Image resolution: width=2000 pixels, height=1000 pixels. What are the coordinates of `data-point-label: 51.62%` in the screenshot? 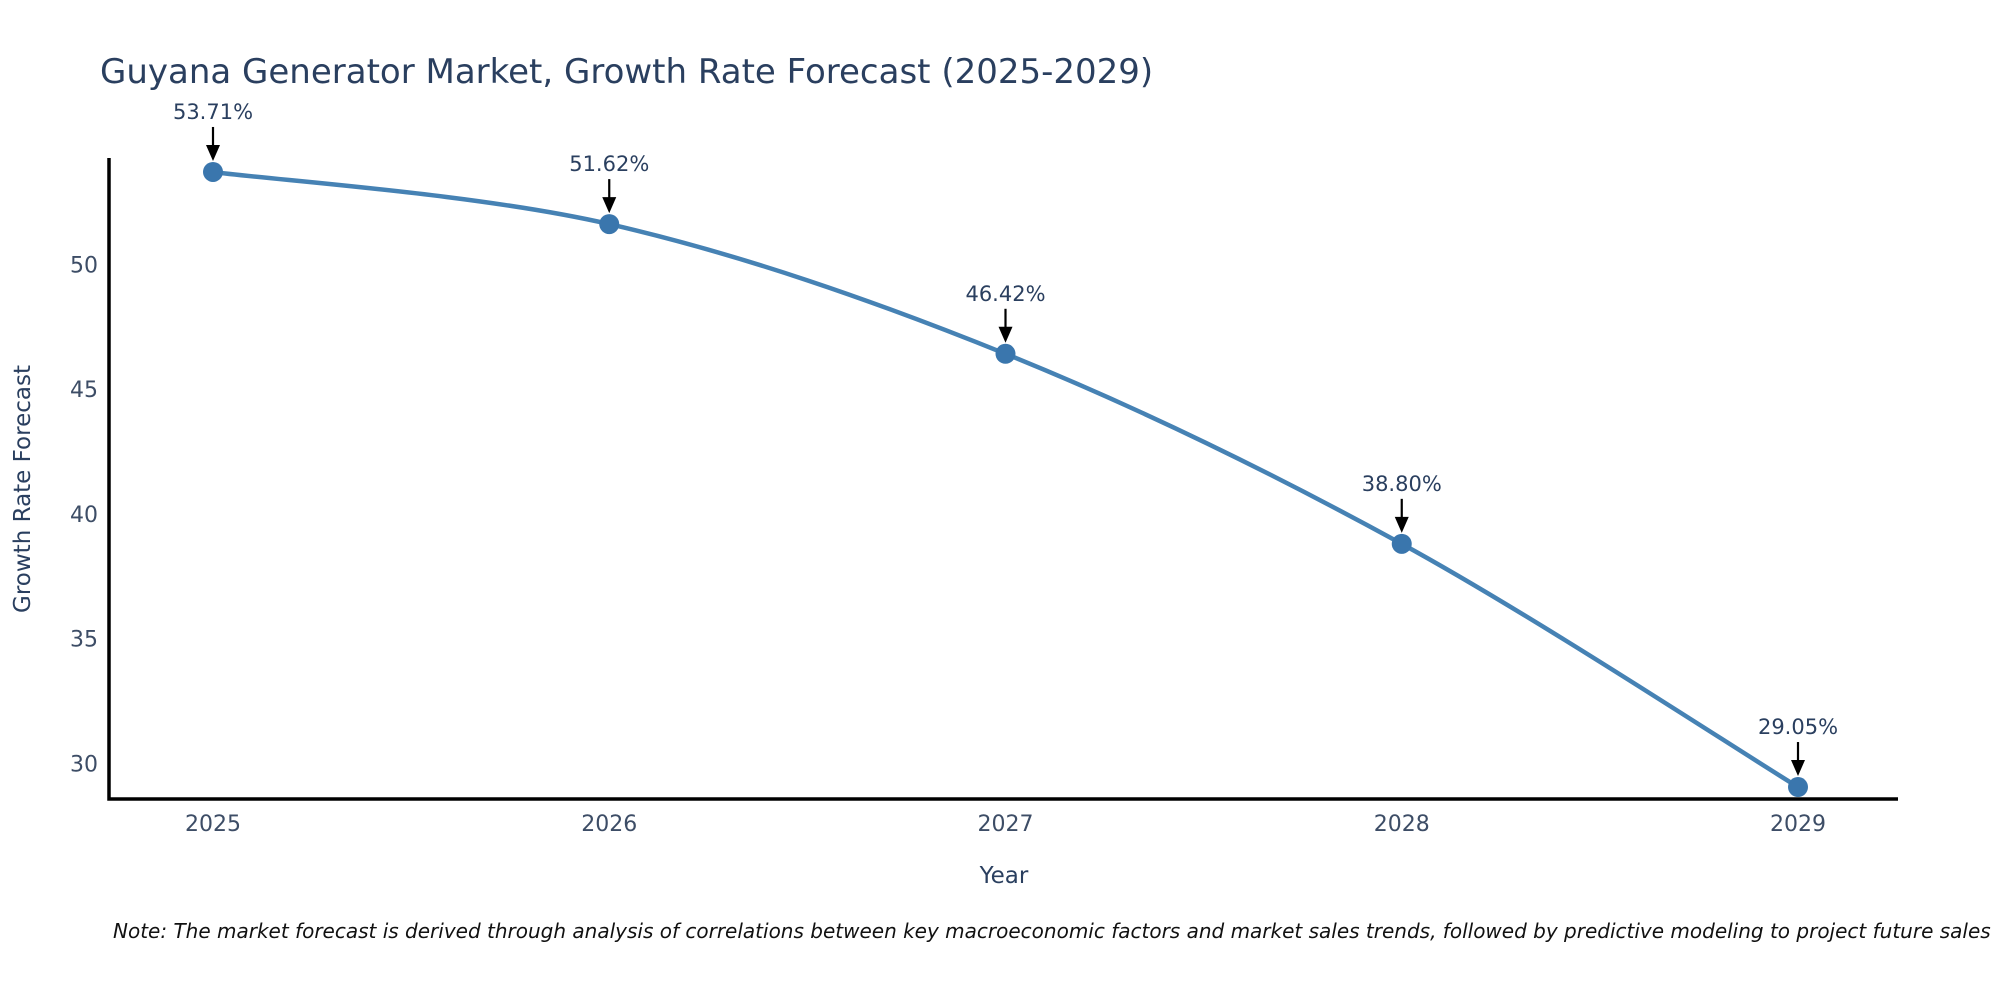 It's located at (609, 164).